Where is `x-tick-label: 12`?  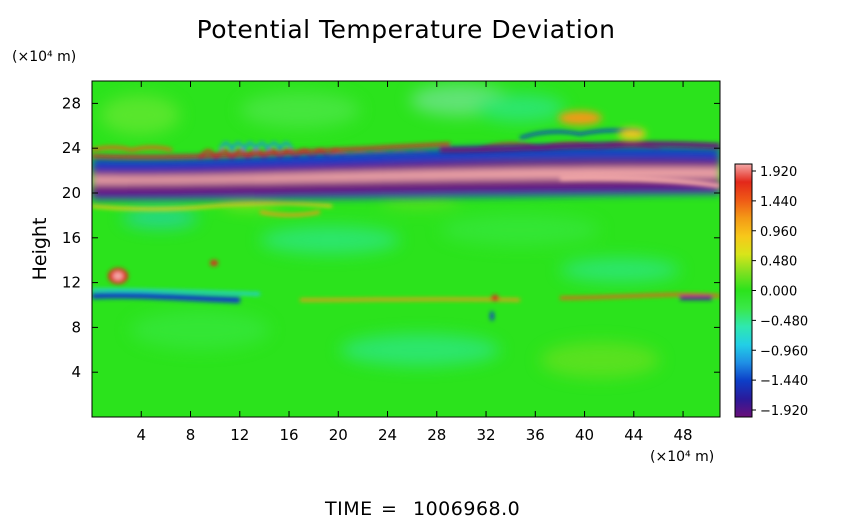 x-tick-label: 12 is located at coordinates (239, 435).